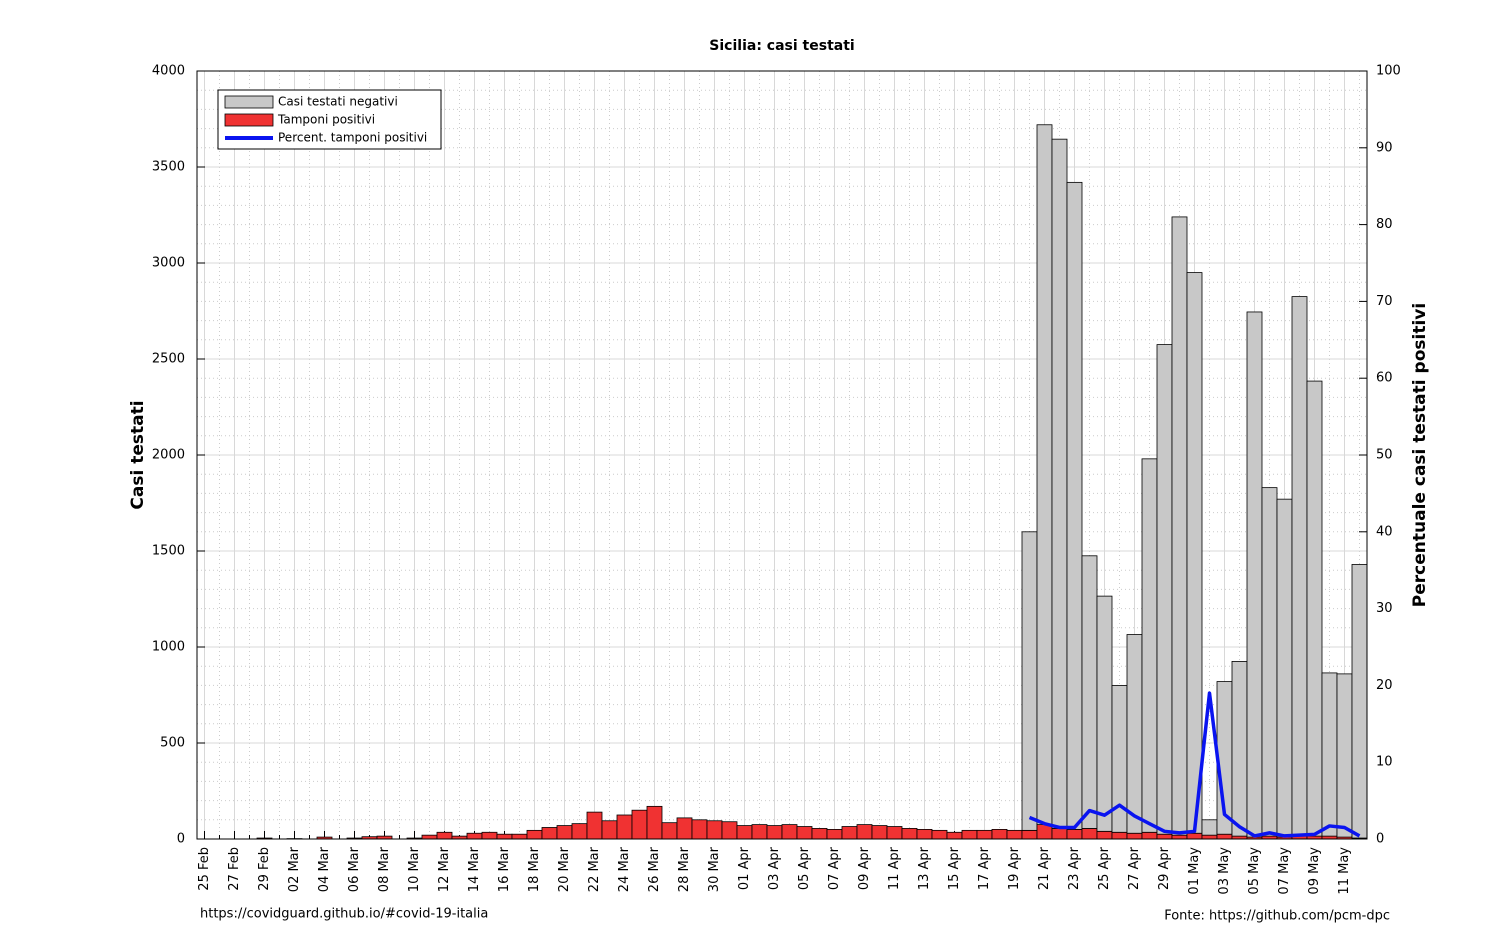 This screenshot has width=1511, height=946. Describe the element at coordinates (534, 869) in the screenshot. I see `x-tick-label: 18 Mar` at that location.